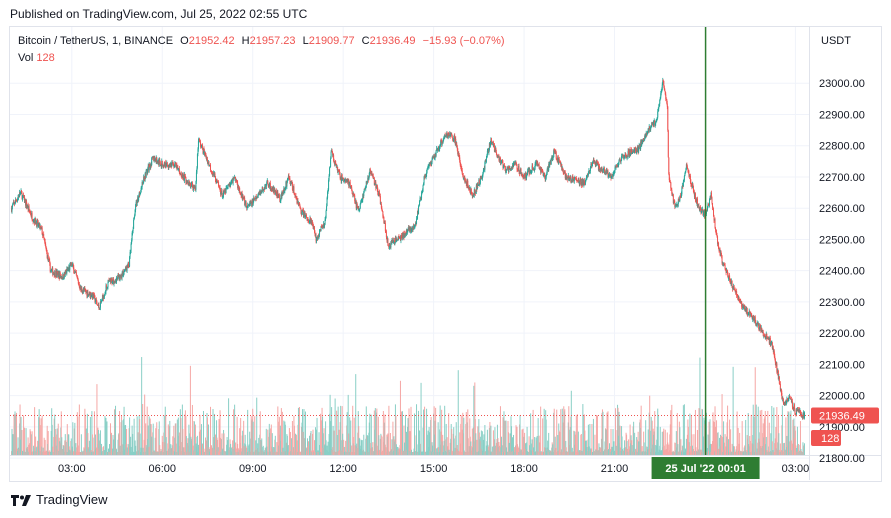 The height and width of the screenshot is (518, 891). Describe the element at coordinates (26, 58) in the screenshot. I see `volume-label: Vol` at that location.